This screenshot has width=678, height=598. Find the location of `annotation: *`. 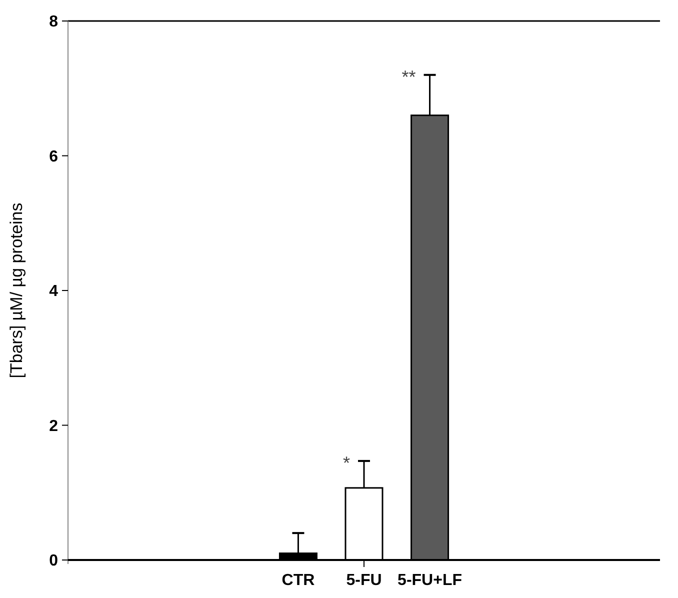

annotation: * is located at coordinates (346, 463).